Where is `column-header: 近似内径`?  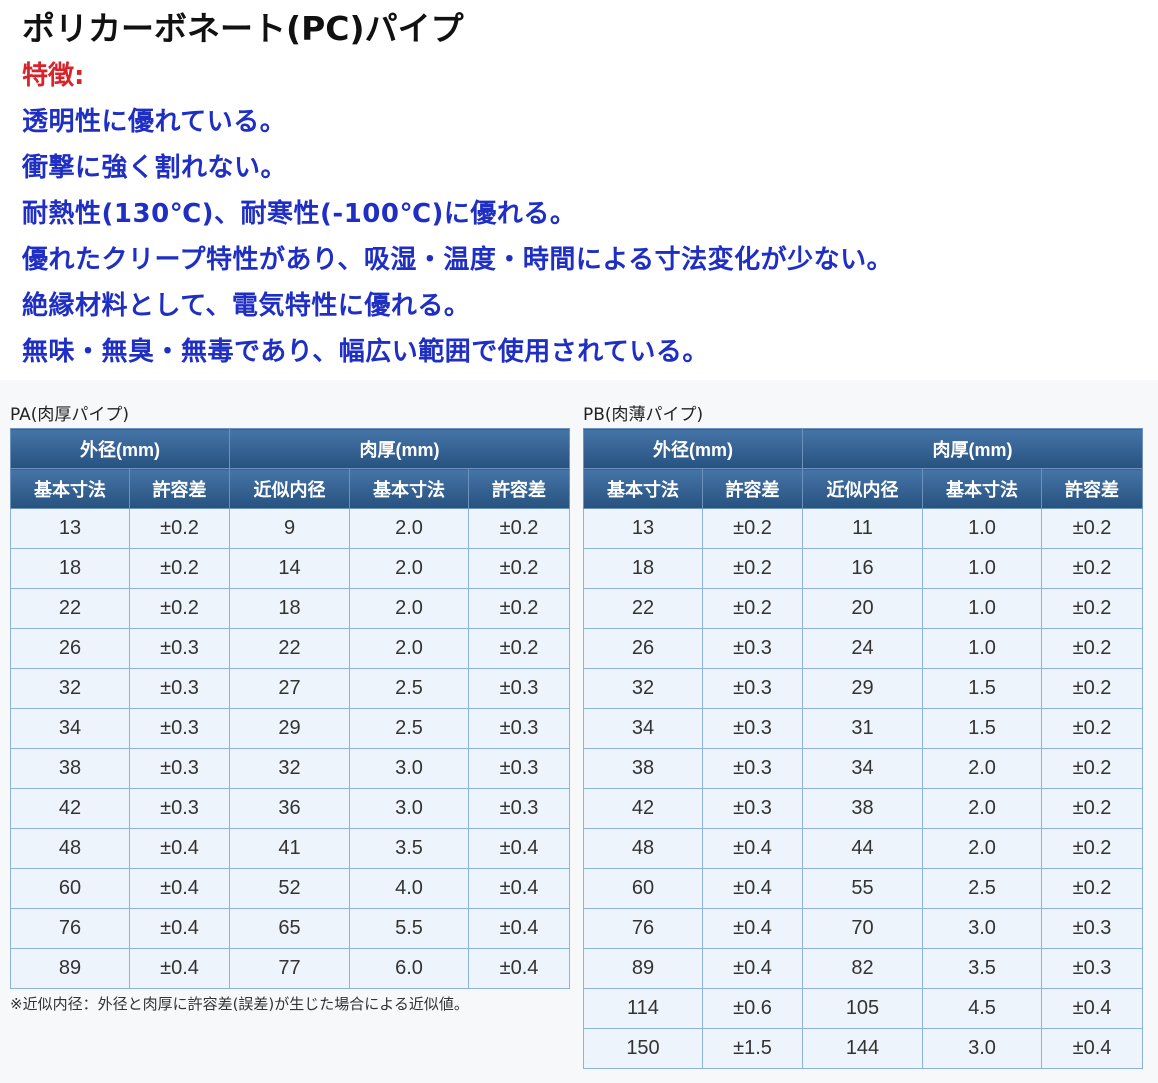
column-header: 近似内径 is located at coordinates (862, 488).